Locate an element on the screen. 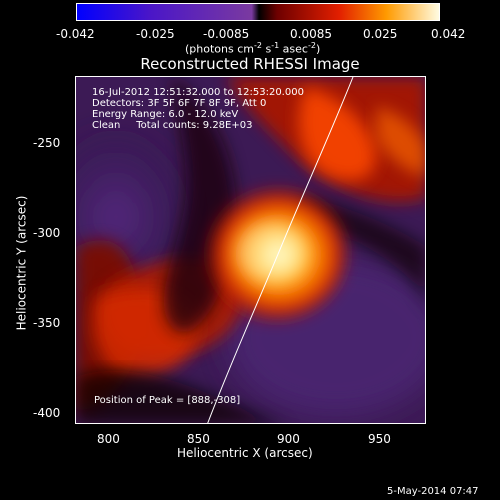 The width and height of the screenshot is (500, 500). x-axis-label: Heliocentric X (arcsec) is located at coordinates (245, 453).